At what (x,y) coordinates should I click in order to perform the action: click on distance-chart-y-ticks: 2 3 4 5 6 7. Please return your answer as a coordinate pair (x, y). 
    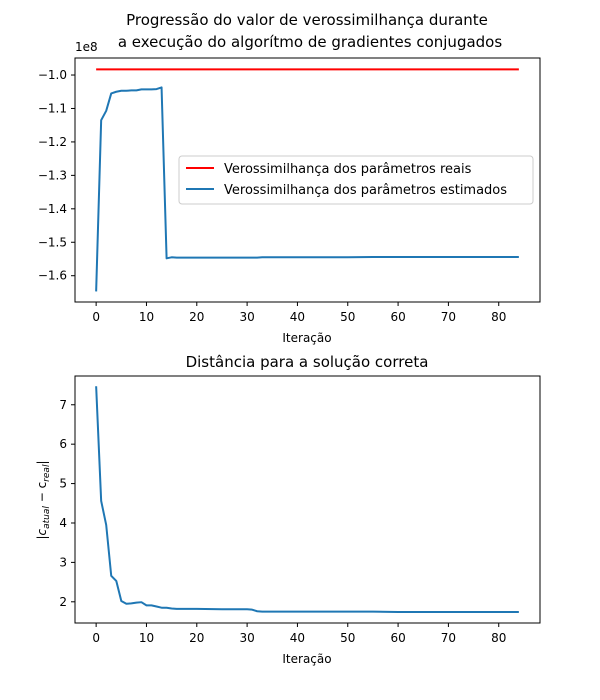
    Looking at the image, I should click on (67, 503).